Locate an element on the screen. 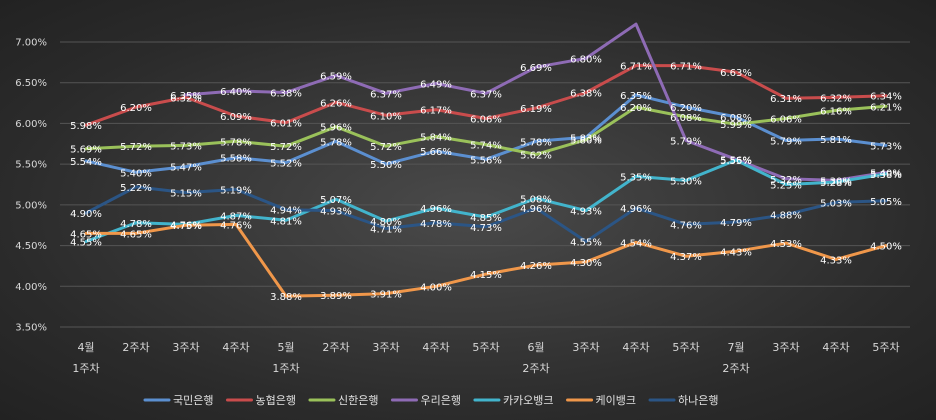  data-label: 4.78% is located at coordinates (136, 224).